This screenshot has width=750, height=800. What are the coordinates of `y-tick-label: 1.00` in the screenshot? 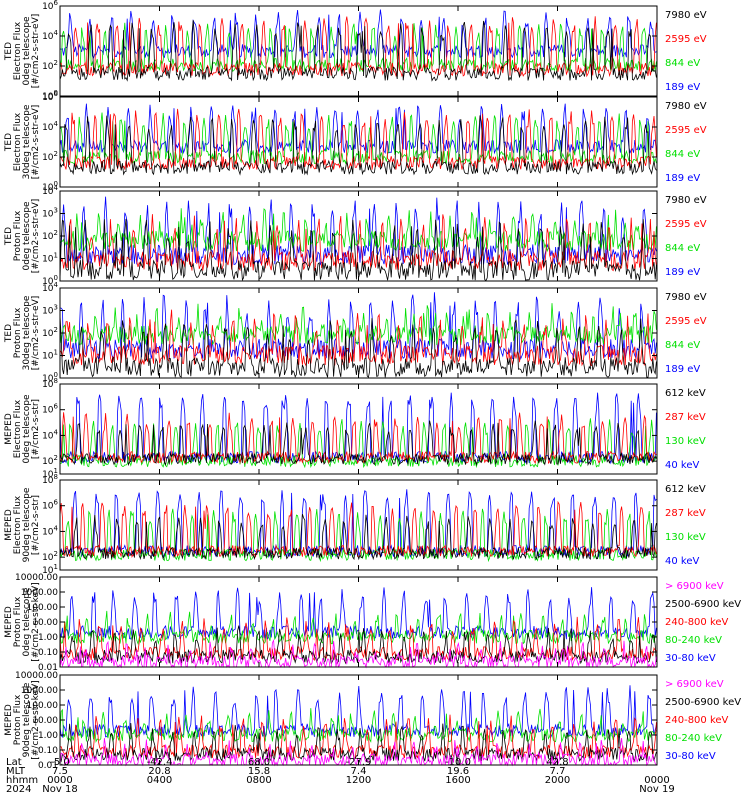 It's located at (48, 736).